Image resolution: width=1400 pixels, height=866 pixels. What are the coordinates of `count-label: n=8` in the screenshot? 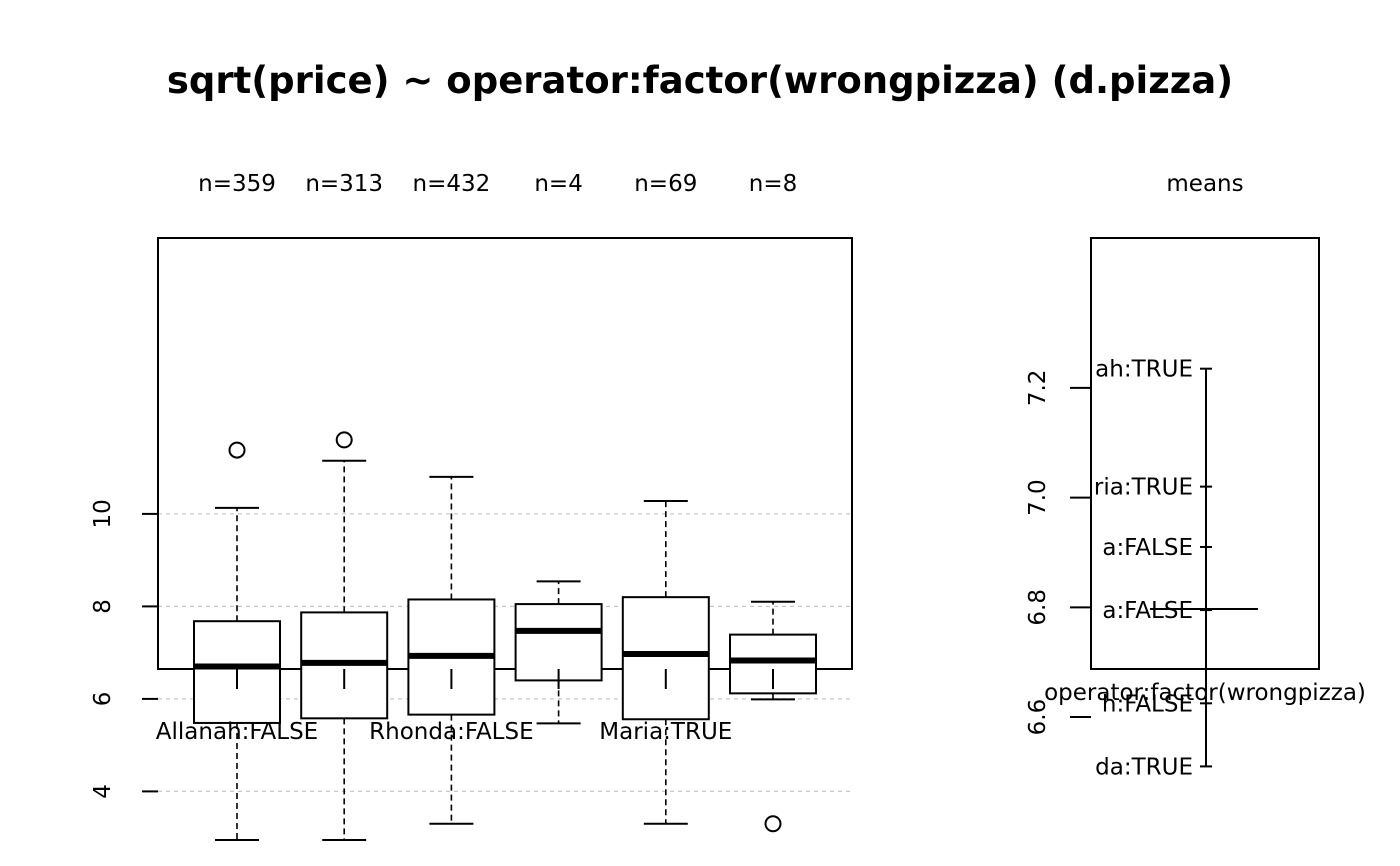 It's located at (773, 184).